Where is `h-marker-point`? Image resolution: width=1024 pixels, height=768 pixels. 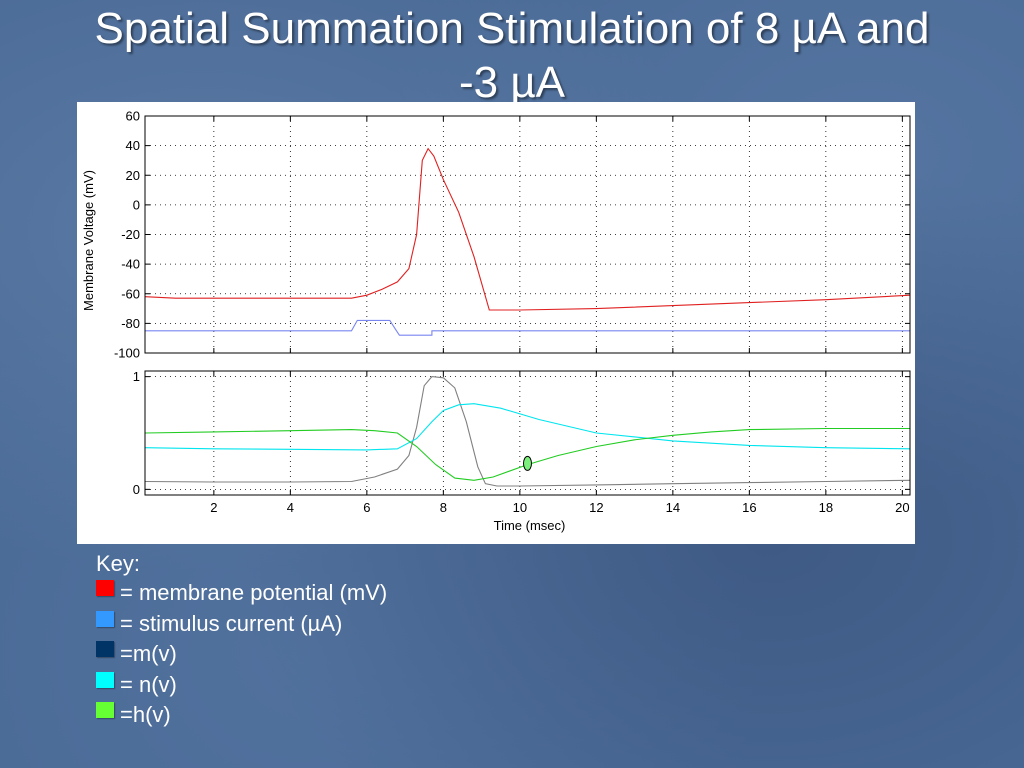
h-marker-point is located at coordinates (527, 463).